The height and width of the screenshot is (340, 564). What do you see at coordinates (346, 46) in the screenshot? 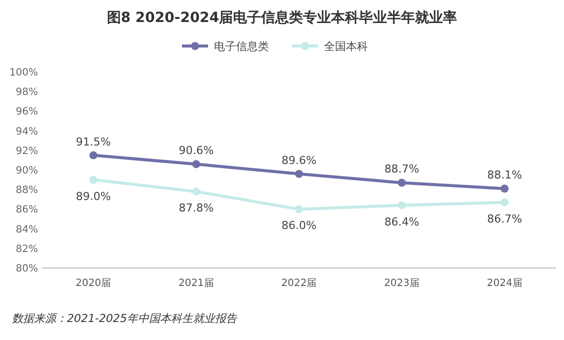
I see `legend-label: 全国本科` at bounding box center [346, 46].